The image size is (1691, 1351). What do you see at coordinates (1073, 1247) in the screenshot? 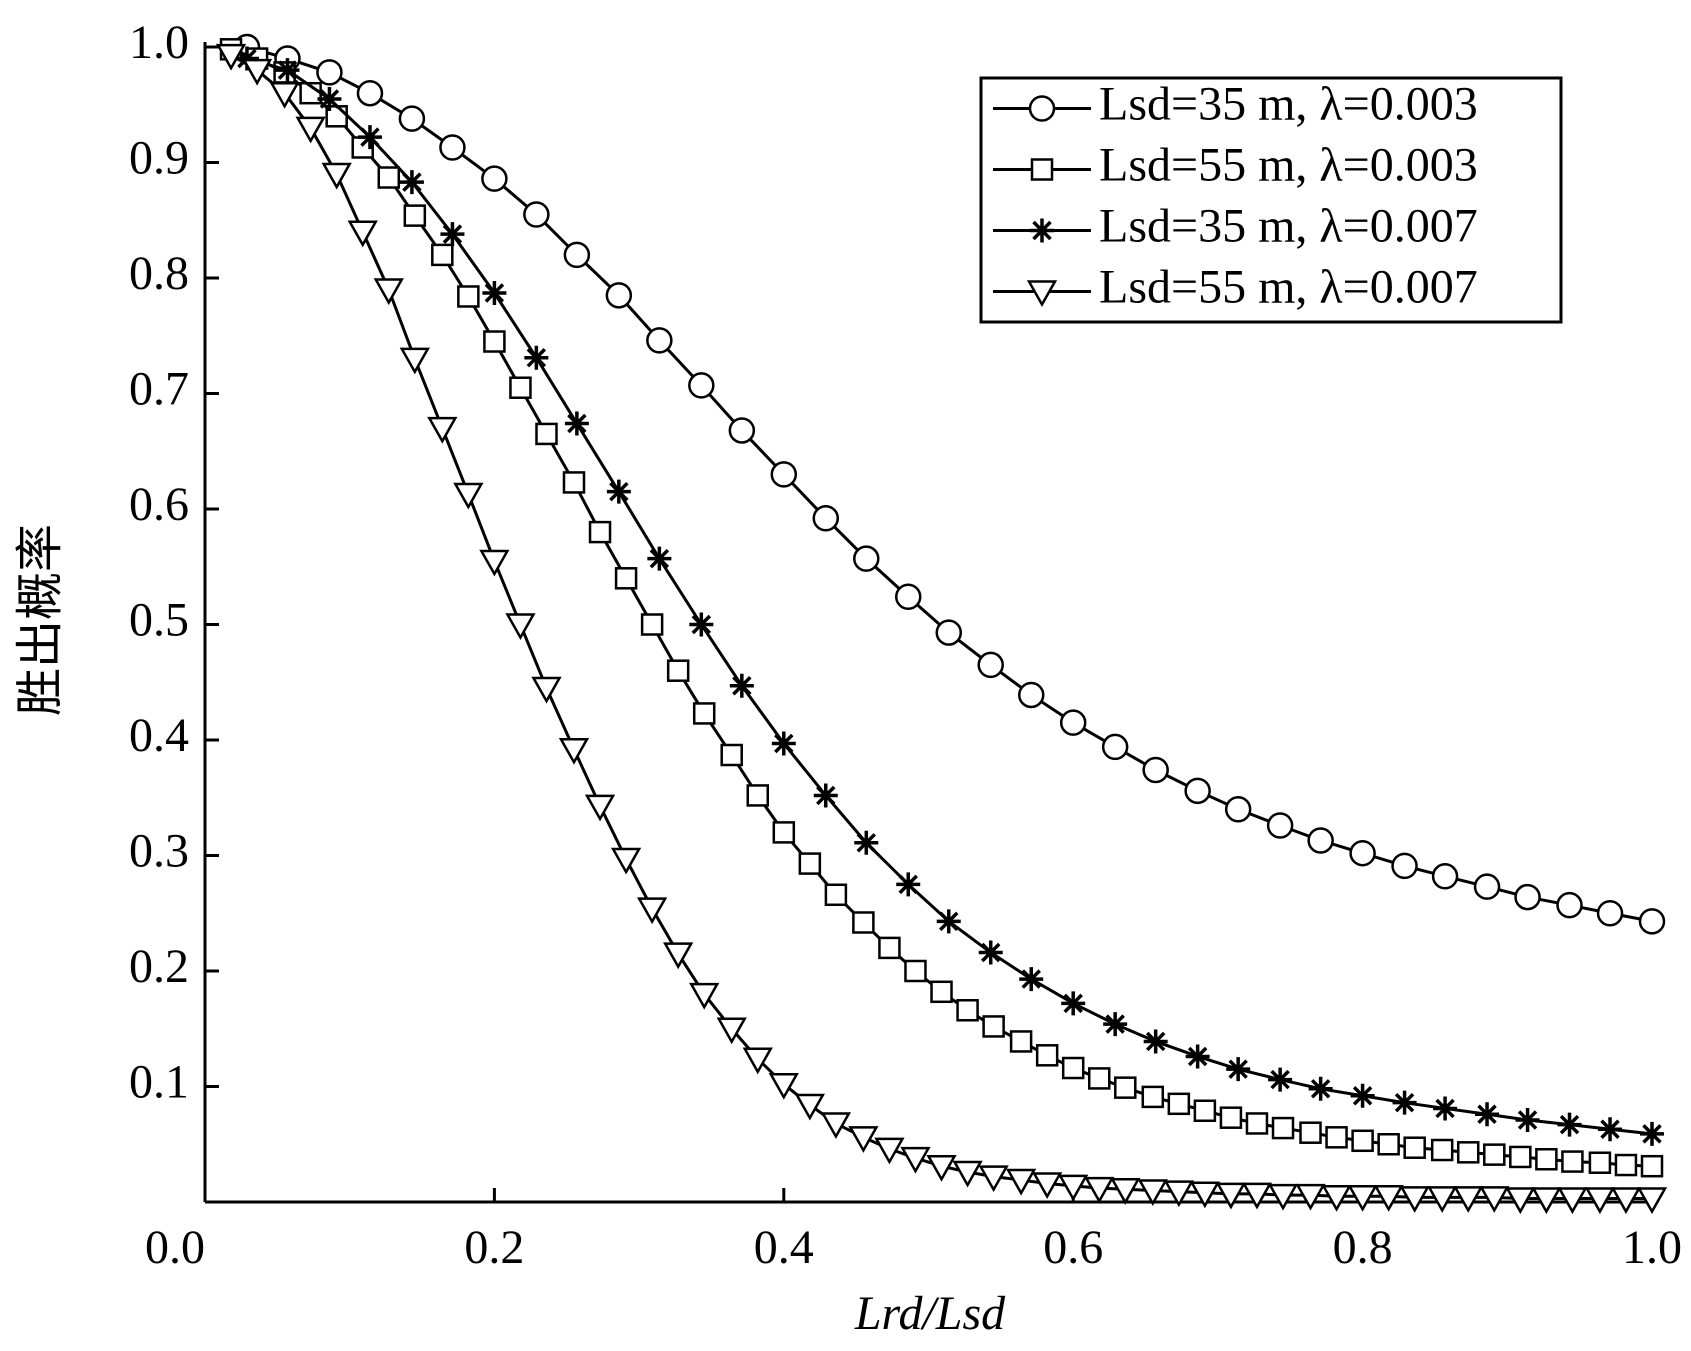
I see `x-tick-label: 0.6` at bounding box center [1073, 1247].